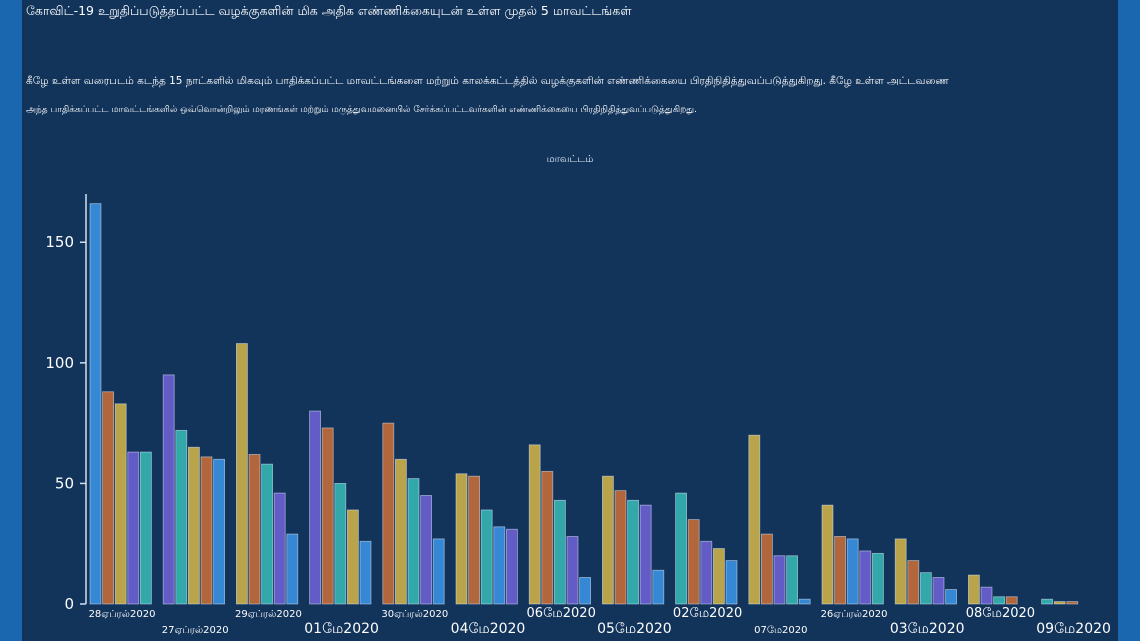 The height and width of the screenshot is (641, 1140). Describe the element at coordinates (268, 614) in the screenshot. I see `x-tick-label: 29ஏப்ரல்2020` at that location.